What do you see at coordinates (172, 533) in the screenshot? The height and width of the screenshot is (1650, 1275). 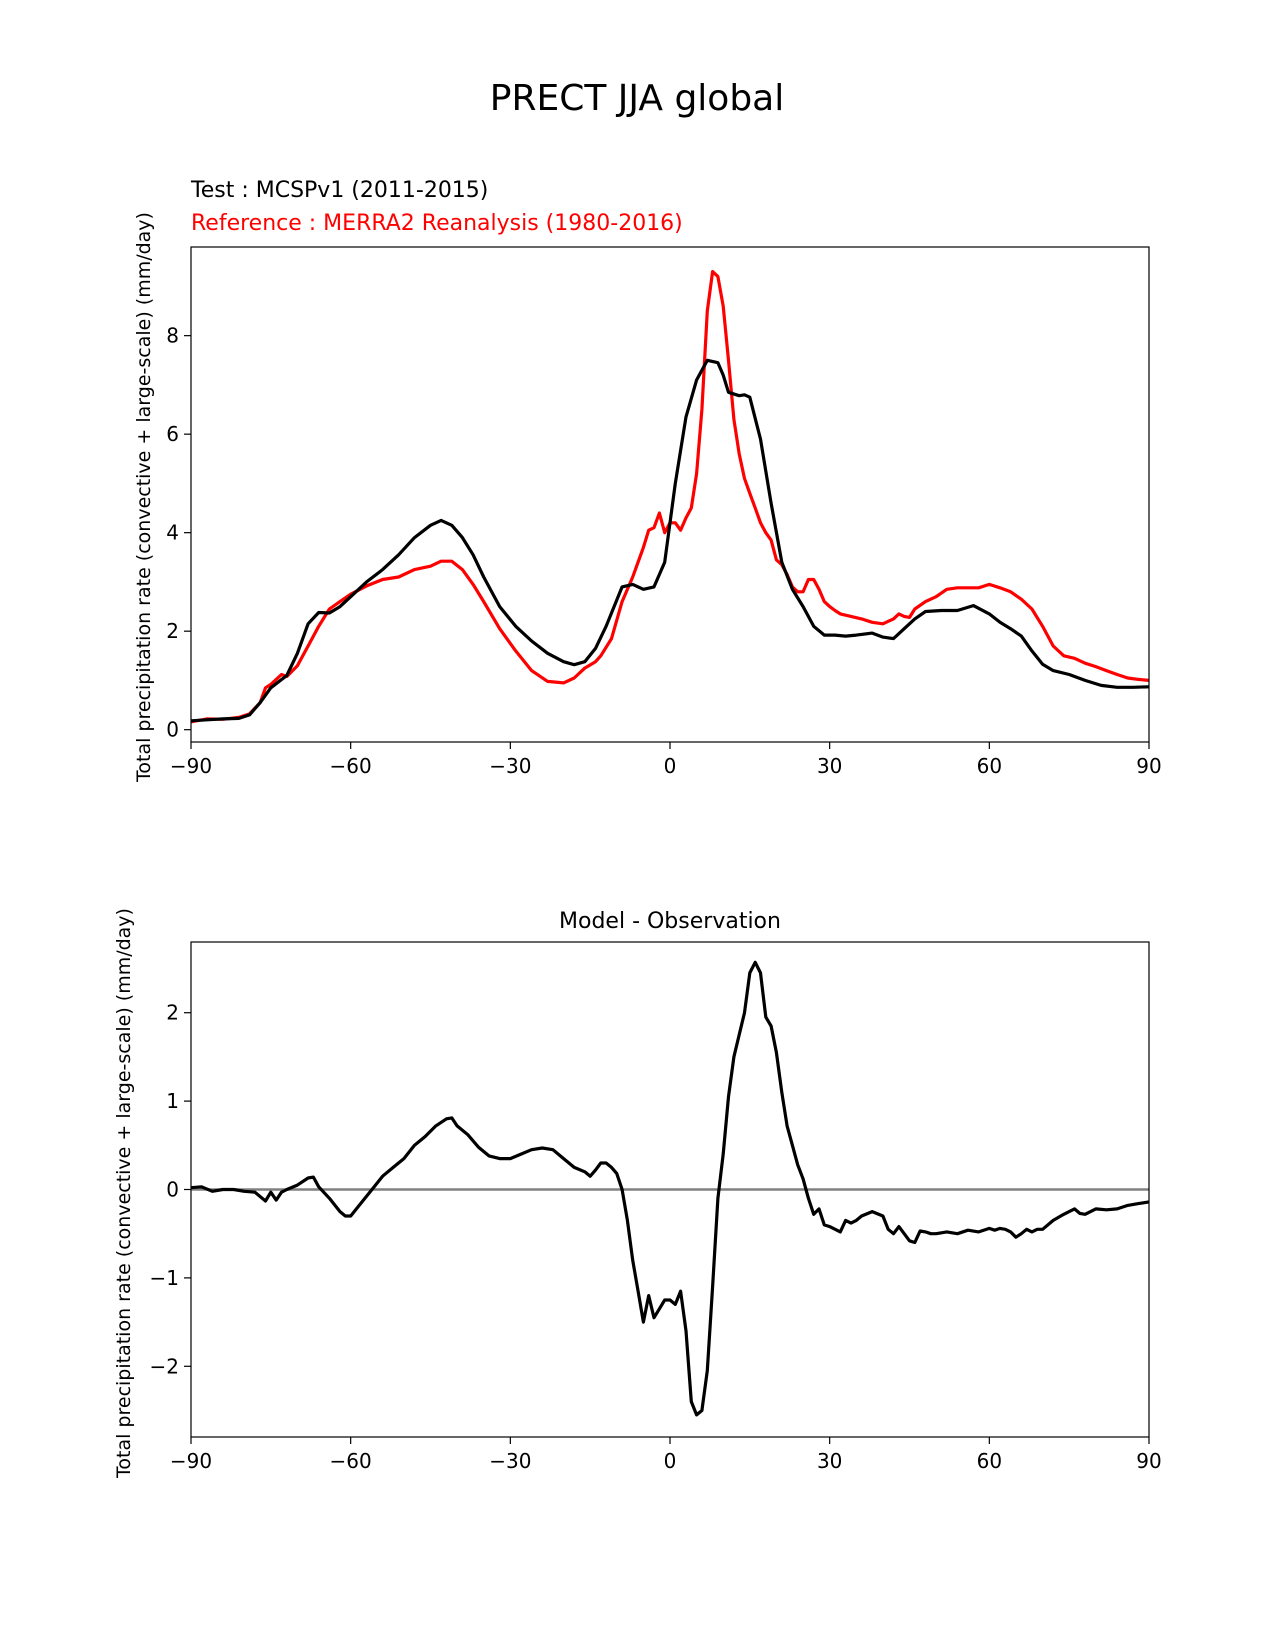 I see `y-tick-label-top: 4` at bounding box center [172, 533].